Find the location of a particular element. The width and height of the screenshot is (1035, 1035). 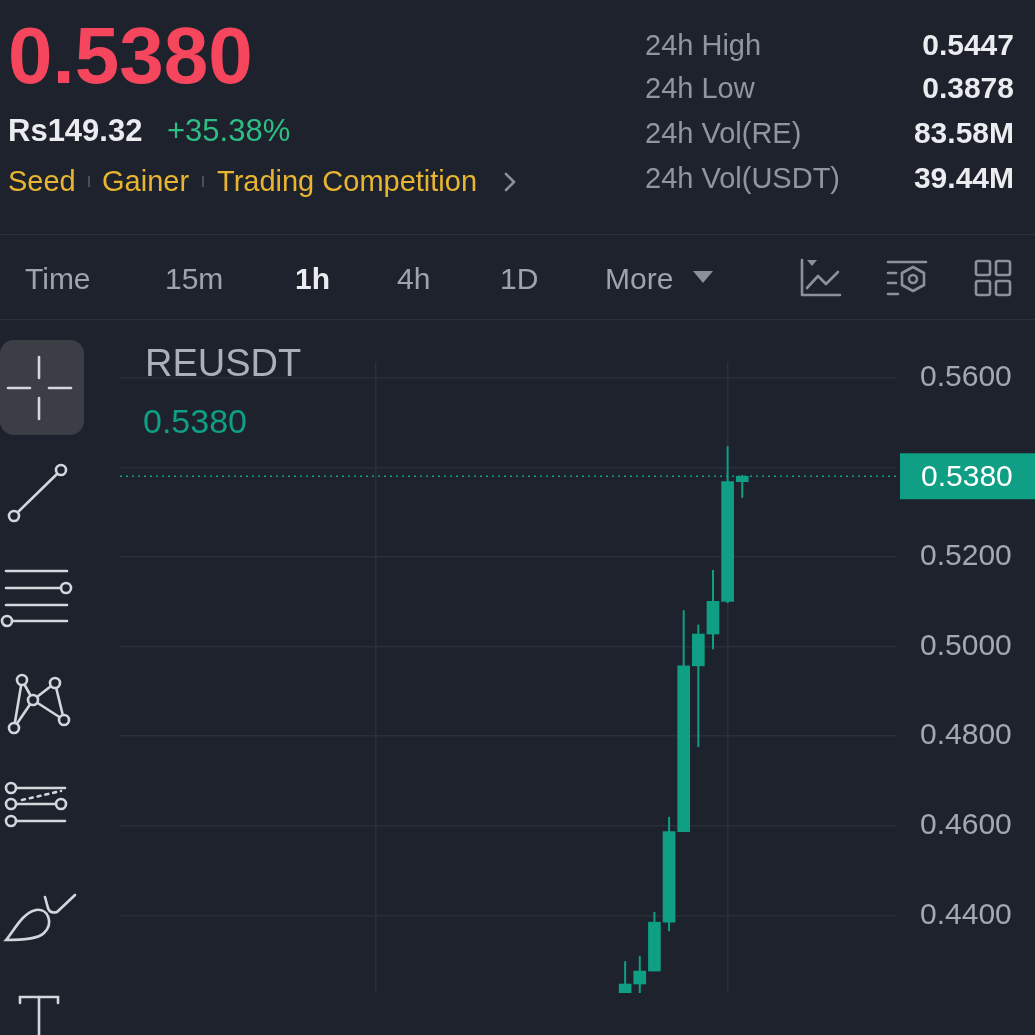

text: 24h High is located at coordinates (703, 45).